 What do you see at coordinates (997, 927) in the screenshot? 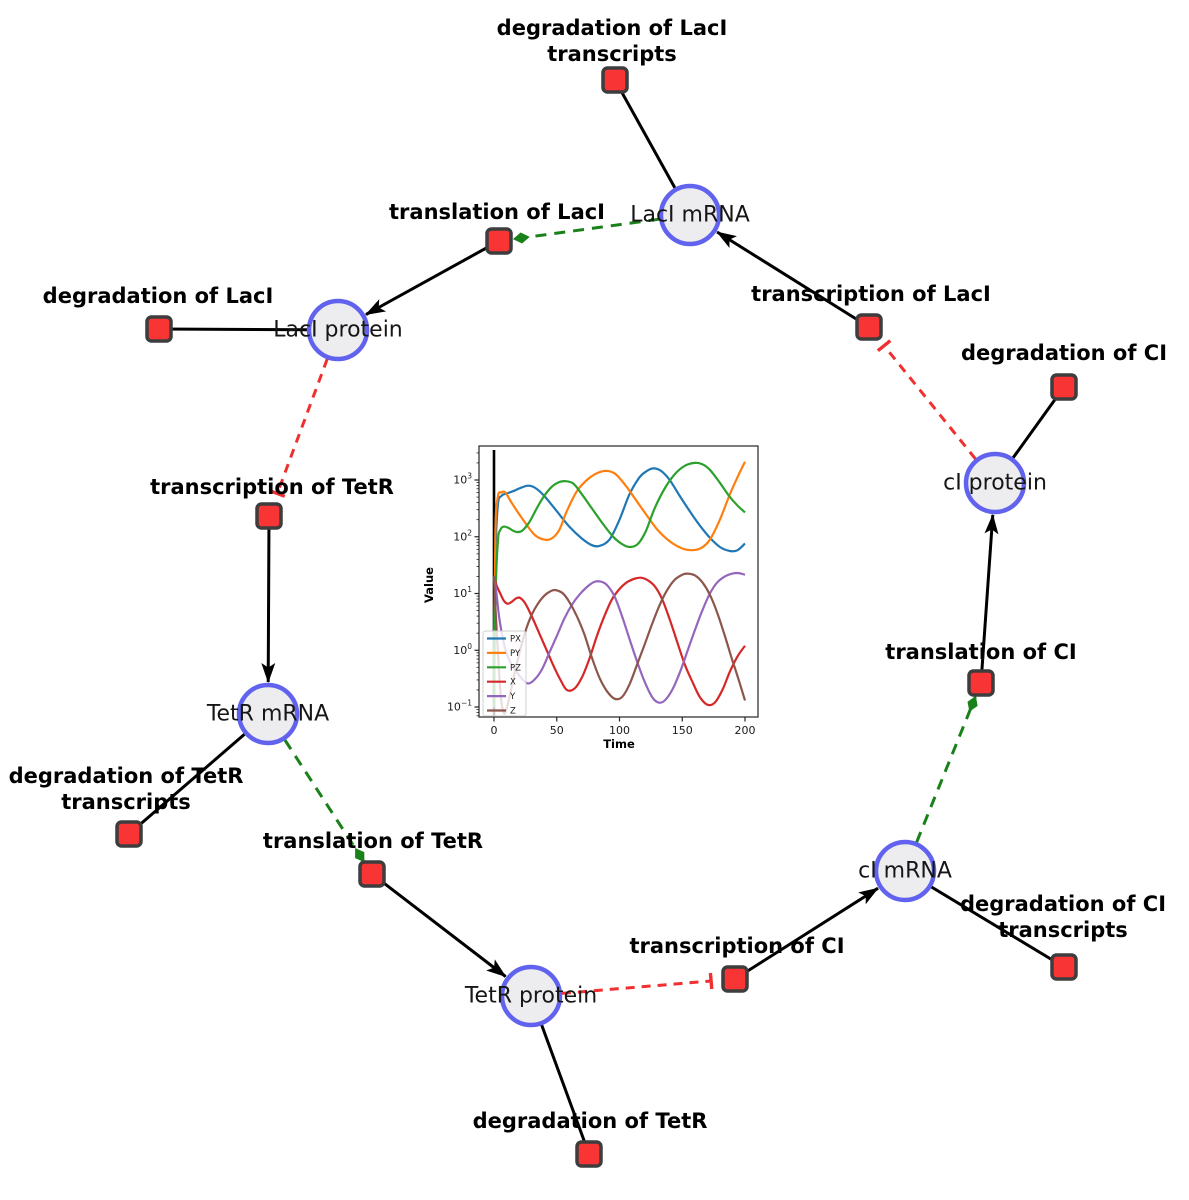
I see `edge-consumption-ci_mrna-to-deg_ci_tx` at bounding box center [997, 927].